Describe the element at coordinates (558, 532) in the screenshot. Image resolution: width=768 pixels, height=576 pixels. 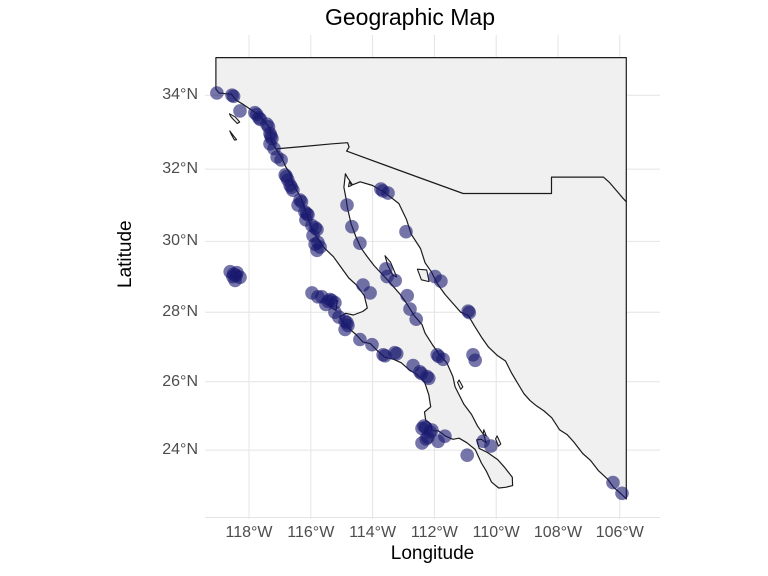
I see `x-tick-label: 108°W` at that location.